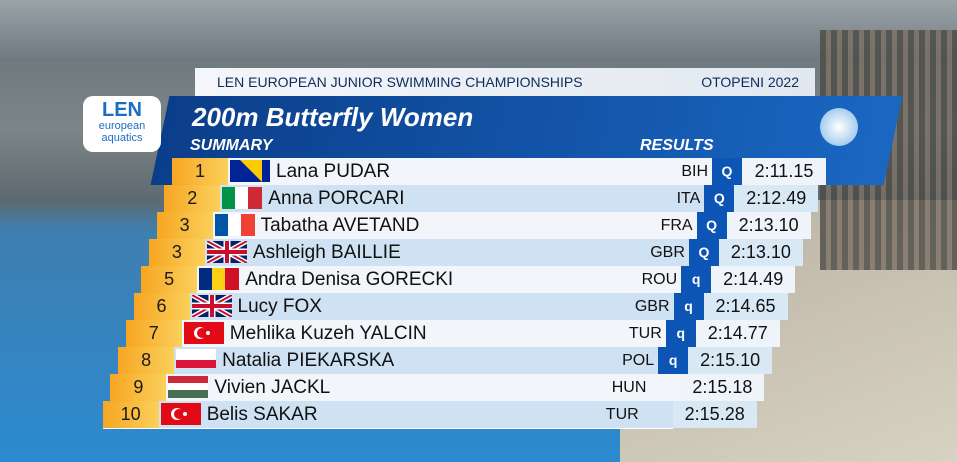 The image size is (957, 462). I want to click on result-row: 10 Belis SAKAR TUR 2:15.28, so click(429, 415).